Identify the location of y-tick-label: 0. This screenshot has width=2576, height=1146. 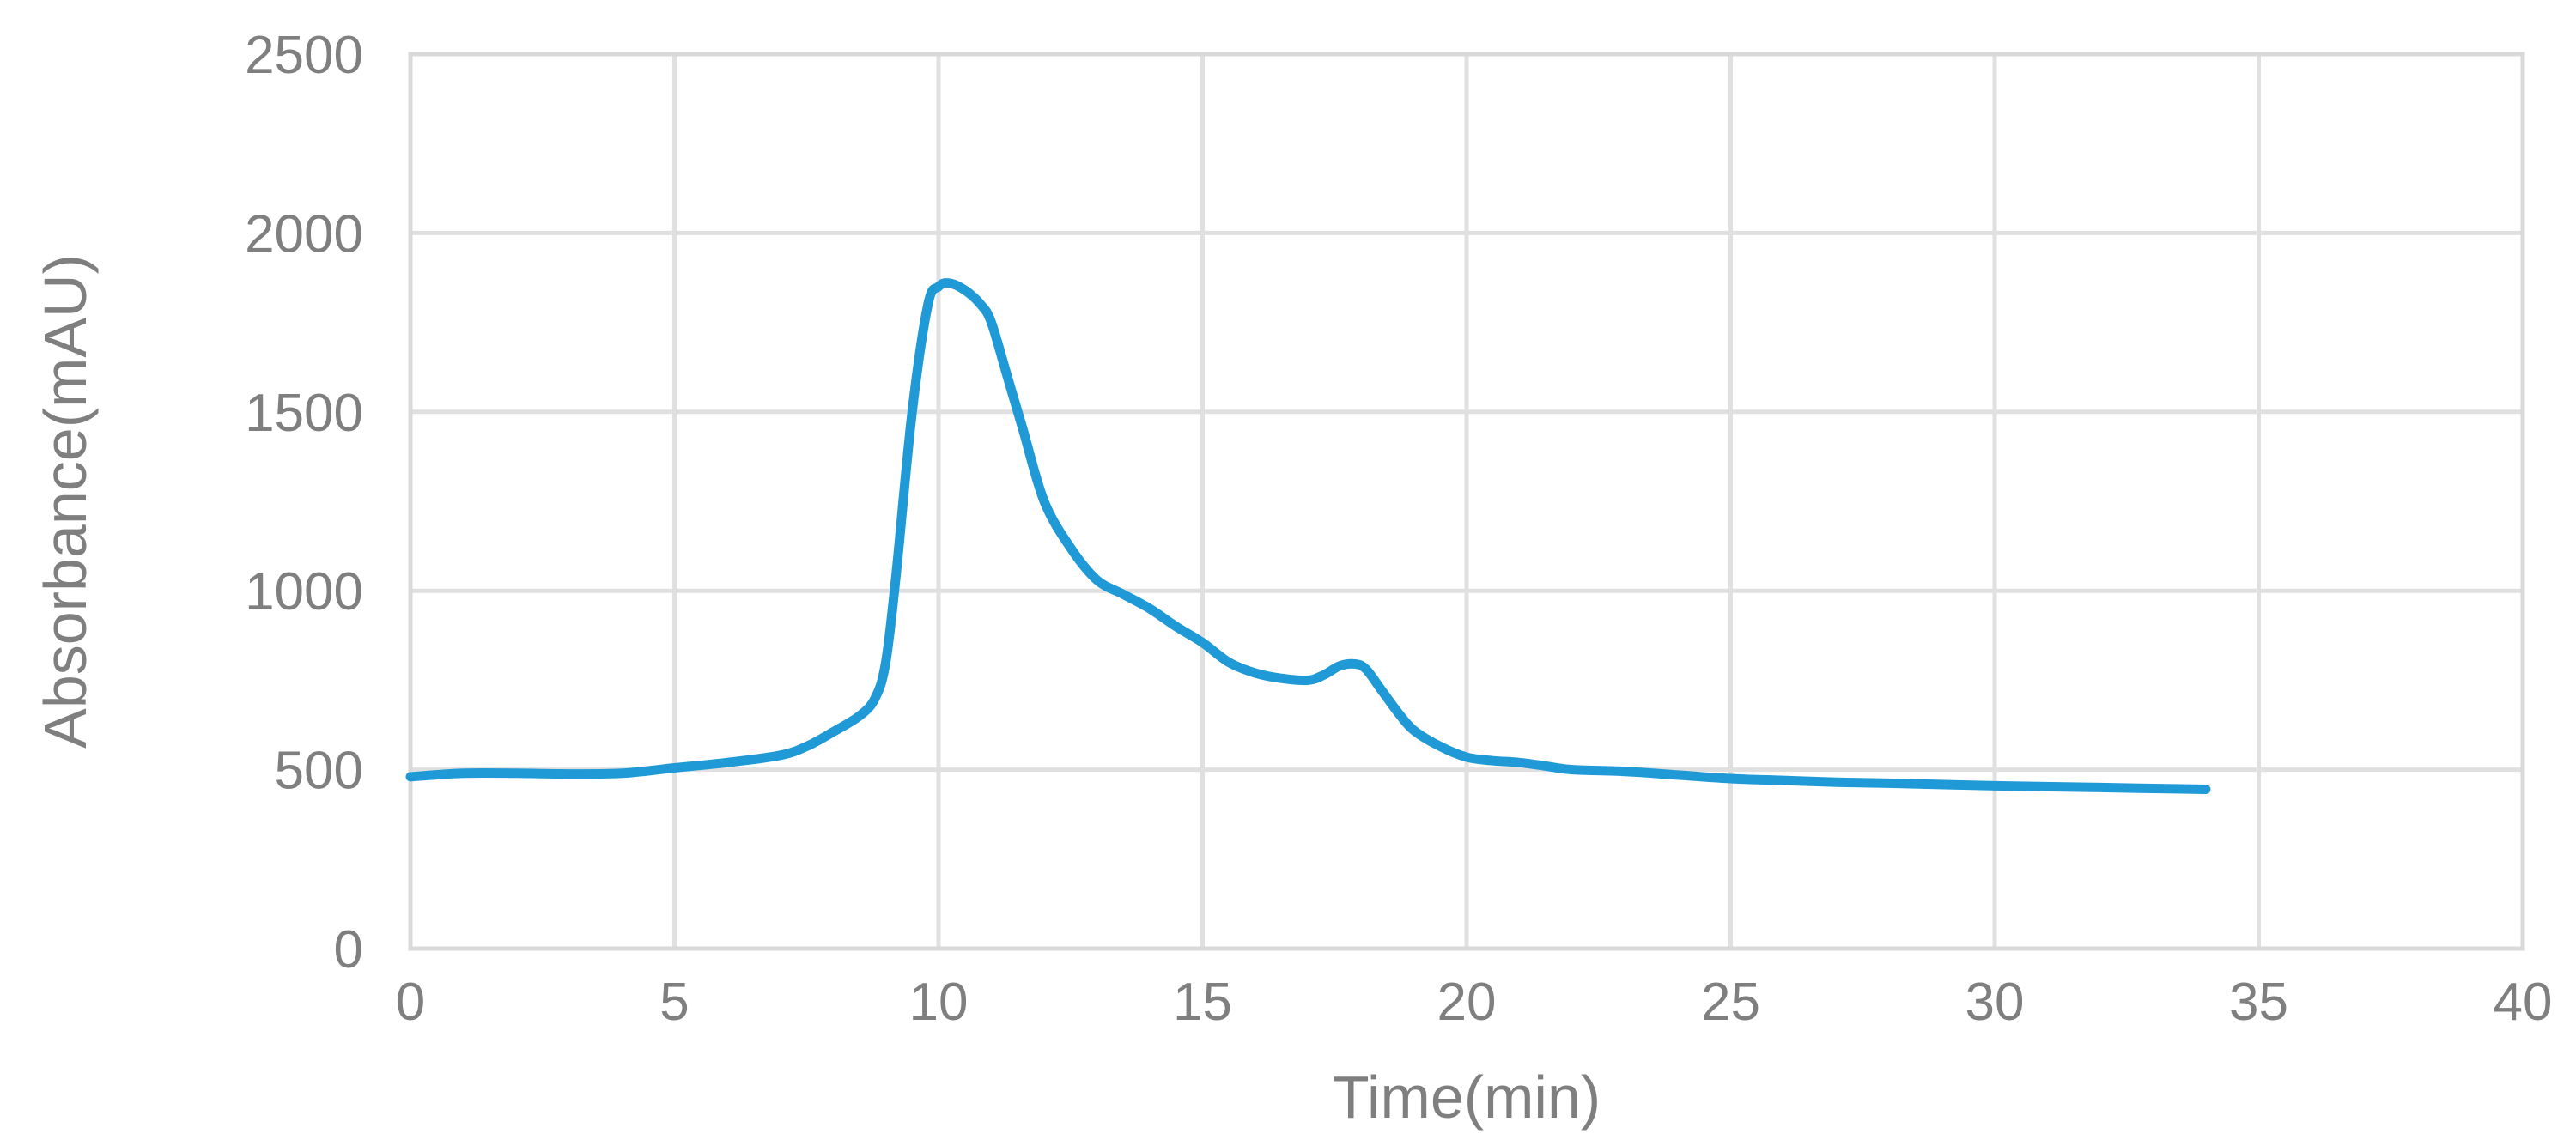
(348, 950).